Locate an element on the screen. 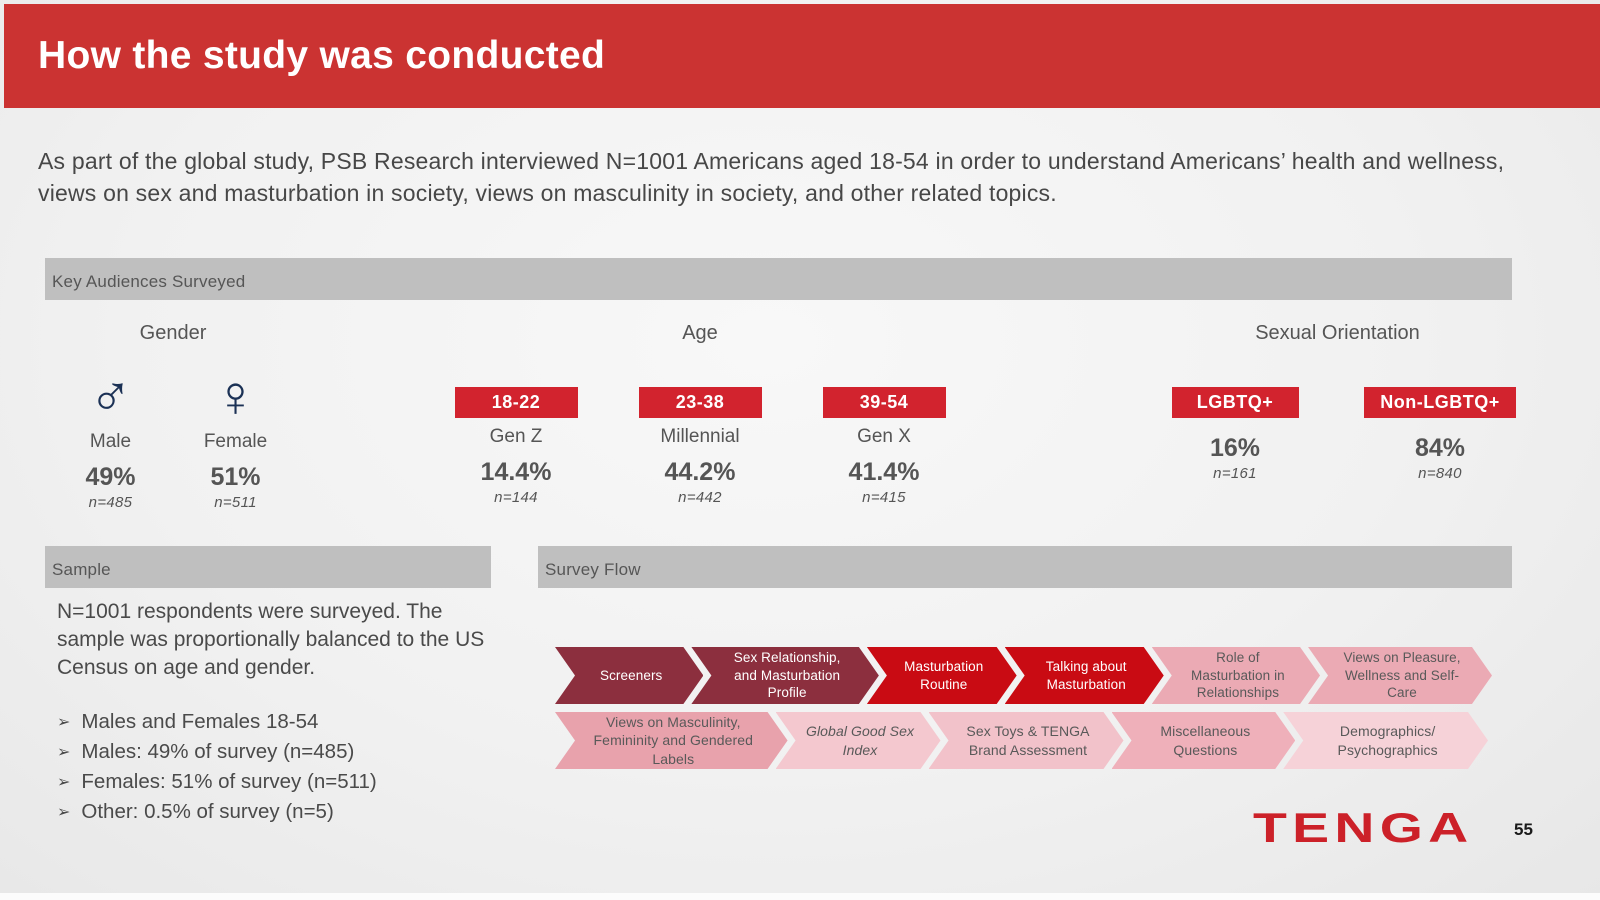 The height and width of the screenshot is (900, 1600). sample-bullet: ➢ Males and Females 18-54 is located at coordinates (278, 722).